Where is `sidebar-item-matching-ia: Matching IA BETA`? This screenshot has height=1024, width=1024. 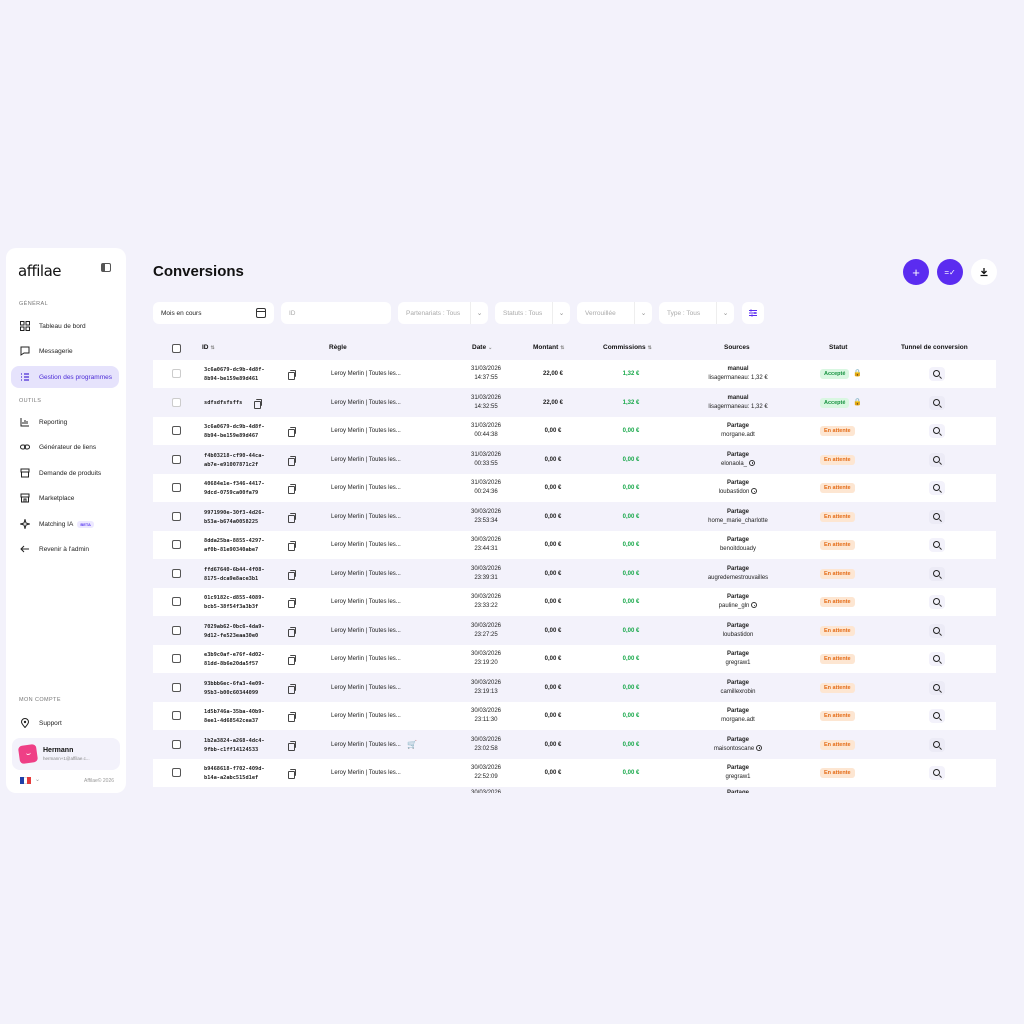
sidebar-item-matching-ia: Matching IA BETA is located at coordinates (65, 524).